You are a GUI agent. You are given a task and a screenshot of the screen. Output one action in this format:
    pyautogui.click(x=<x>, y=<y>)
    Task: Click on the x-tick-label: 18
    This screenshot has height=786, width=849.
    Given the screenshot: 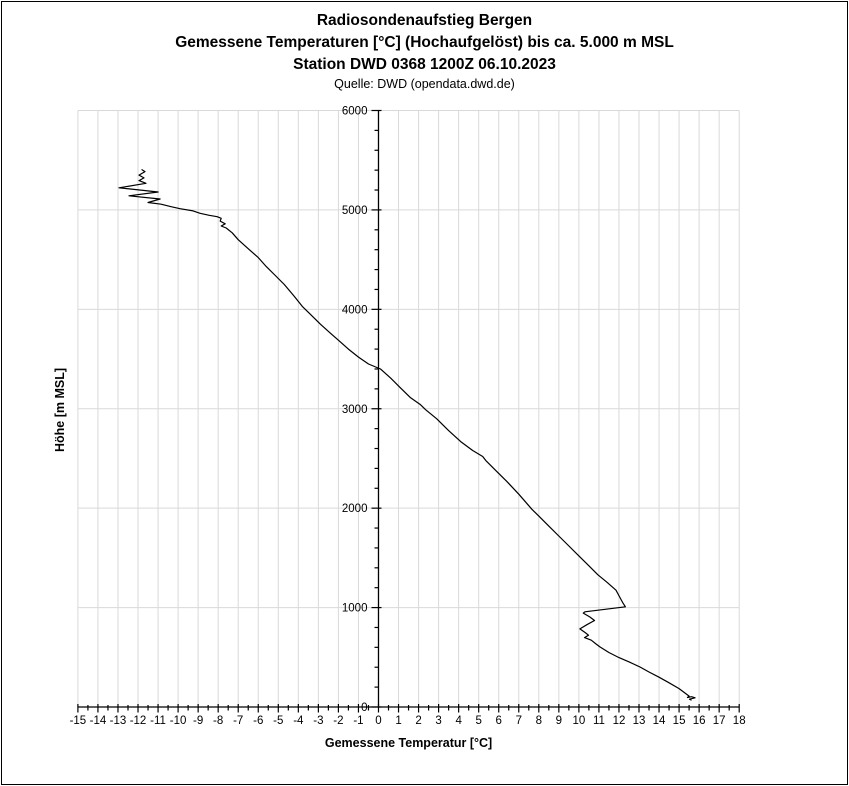 What is the action you would take?
    pyautogui.click(x=739, y=721)
    